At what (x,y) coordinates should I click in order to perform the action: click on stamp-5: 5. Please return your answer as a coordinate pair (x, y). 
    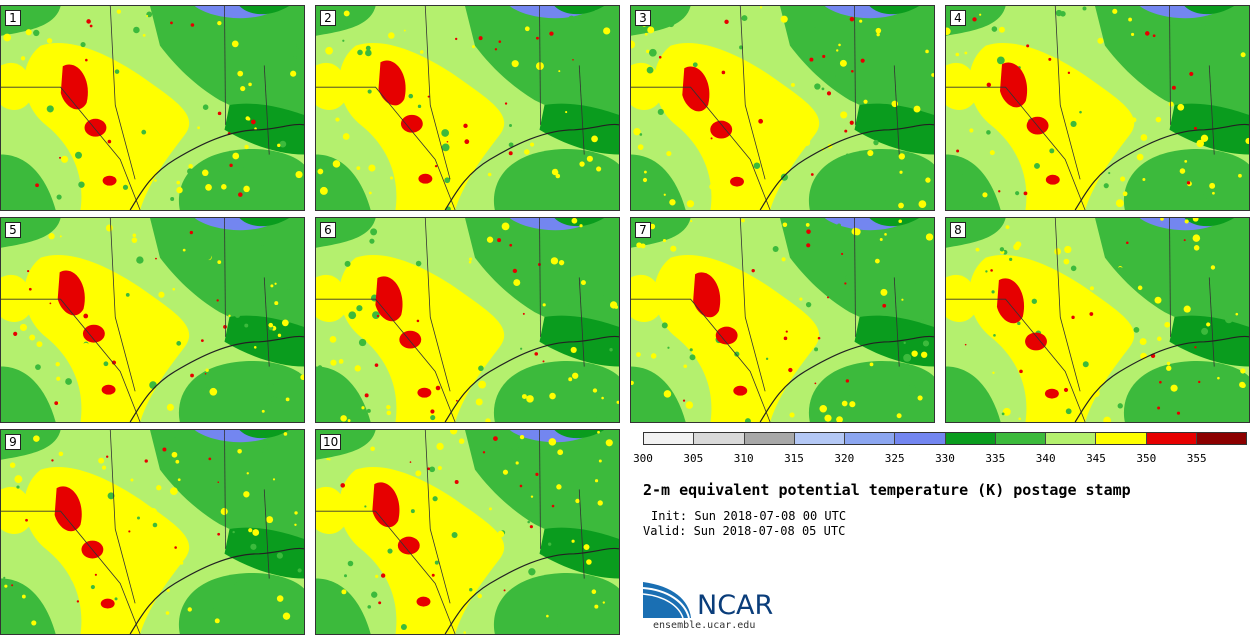
    Looking at the image, I should click on (152, 320).